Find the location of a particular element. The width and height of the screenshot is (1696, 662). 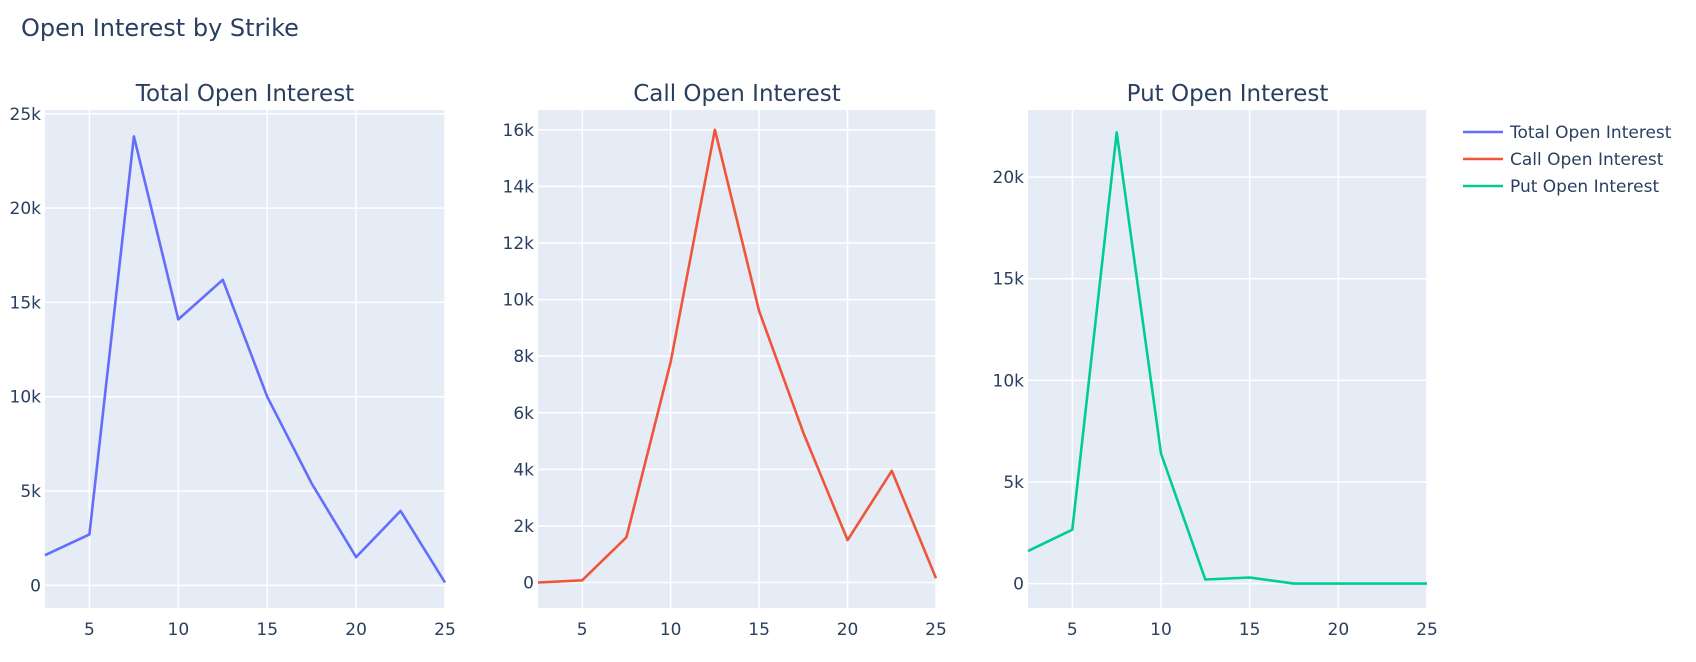

legend-label: Call Open Interest is located at coordinates (1587, 160).